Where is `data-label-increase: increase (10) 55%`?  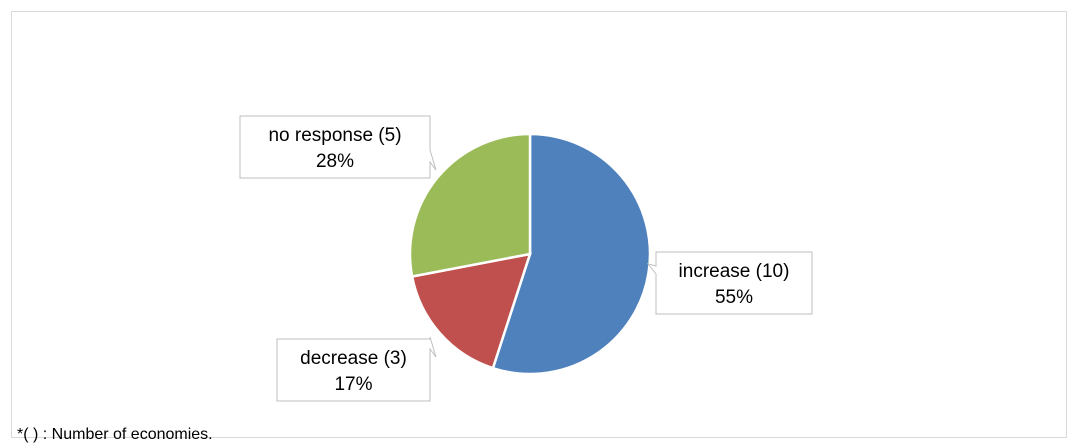
data-label-increase: increase (10) 55% is located at coordinates (729, 283).